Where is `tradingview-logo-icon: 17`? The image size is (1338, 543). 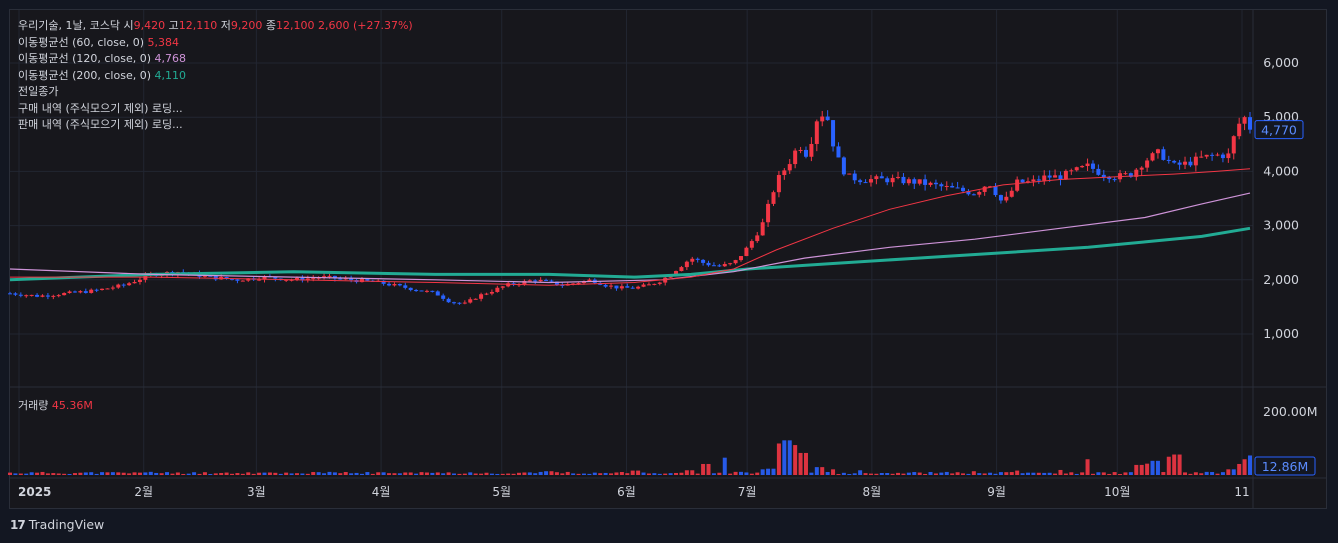
tradingview-logo-icon: 17 is located at coordinates (18, 524).